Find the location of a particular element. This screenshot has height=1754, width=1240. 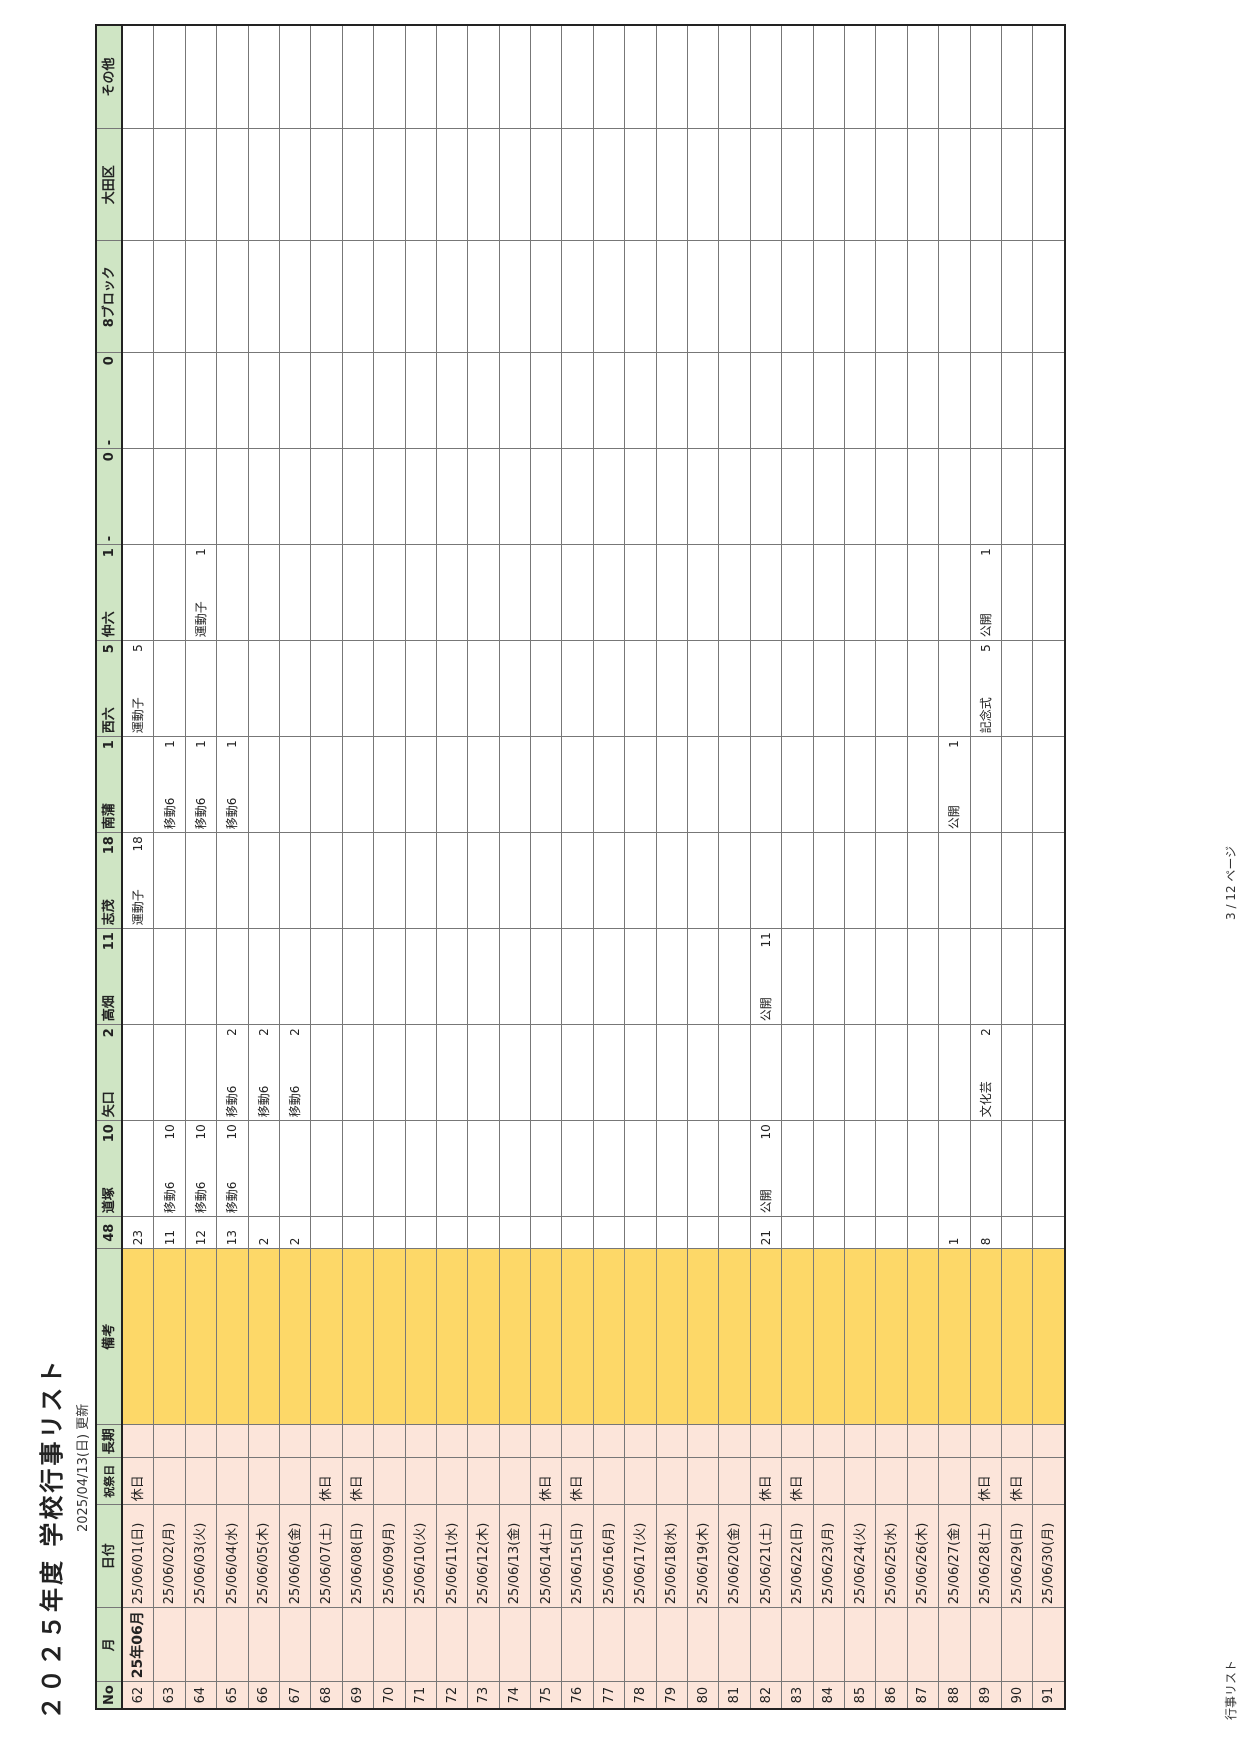

school-cell: 移動6 2 is located at coordinates (295, 1072).